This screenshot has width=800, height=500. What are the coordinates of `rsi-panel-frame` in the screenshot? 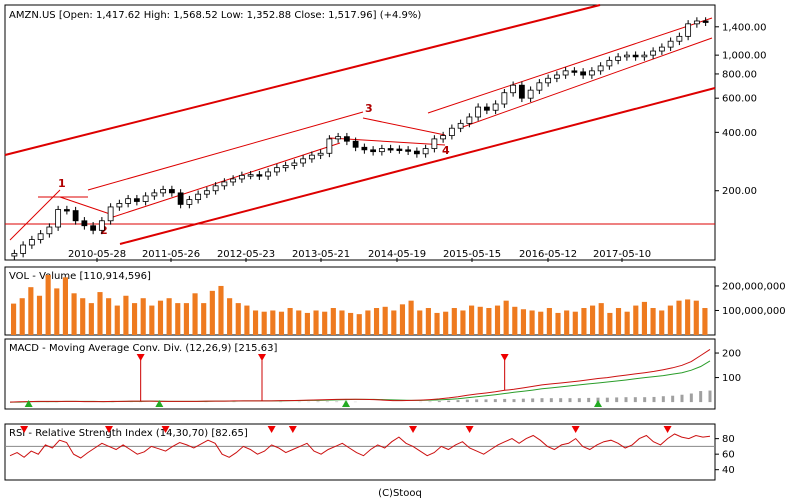 It's located at (360, 452).